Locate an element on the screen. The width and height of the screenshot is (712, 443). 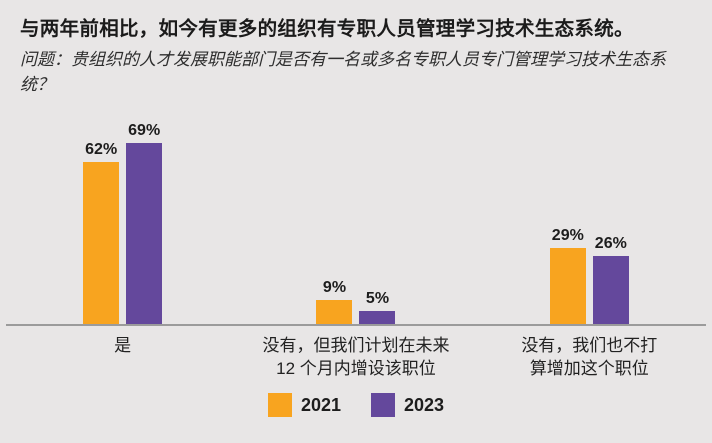
category-label: 没有，我们也不打 算增加这个职位 is located at coordinates (589, 358).